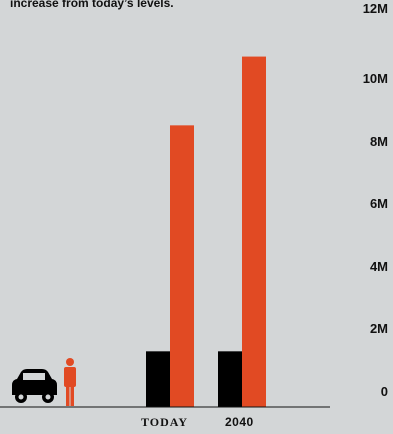  What do you see at coordinates (378, 266) in the screenshot?
I see `y-tick-label: 4M` at bounding box center [378, 266].